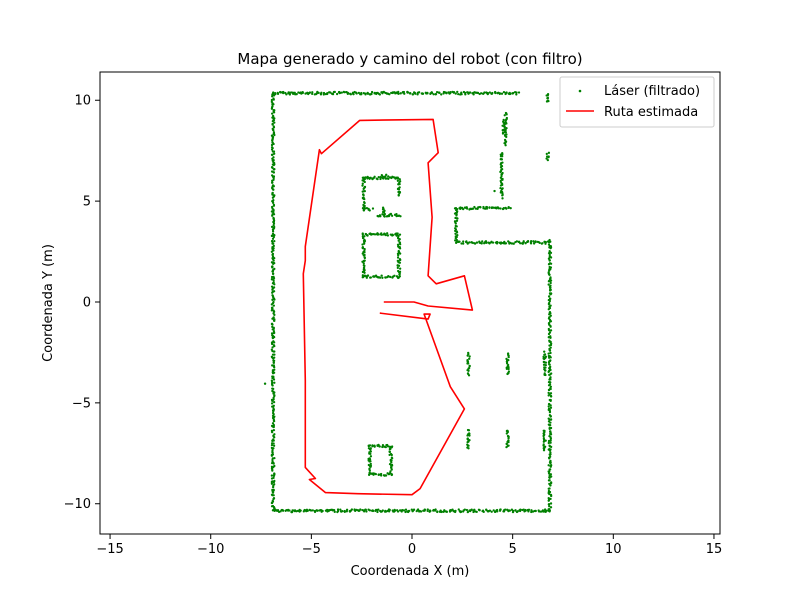 The height and width of the screenshot is (600, 800). I want to click on y-axis-label: Coordenada Y (m), so click(48, 303).